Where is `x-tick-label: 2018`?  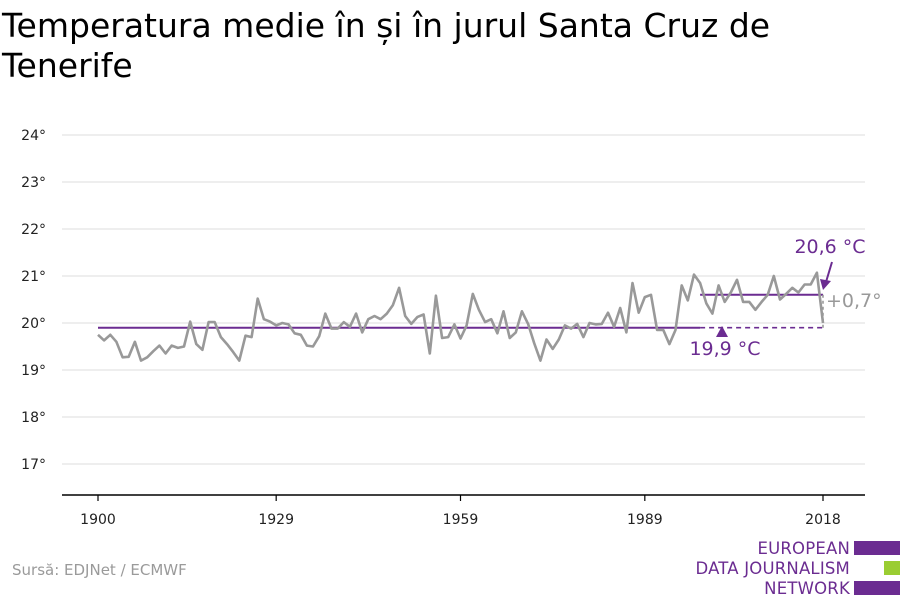
x-tick-label: 2018 is located at coordinates (823, 520).